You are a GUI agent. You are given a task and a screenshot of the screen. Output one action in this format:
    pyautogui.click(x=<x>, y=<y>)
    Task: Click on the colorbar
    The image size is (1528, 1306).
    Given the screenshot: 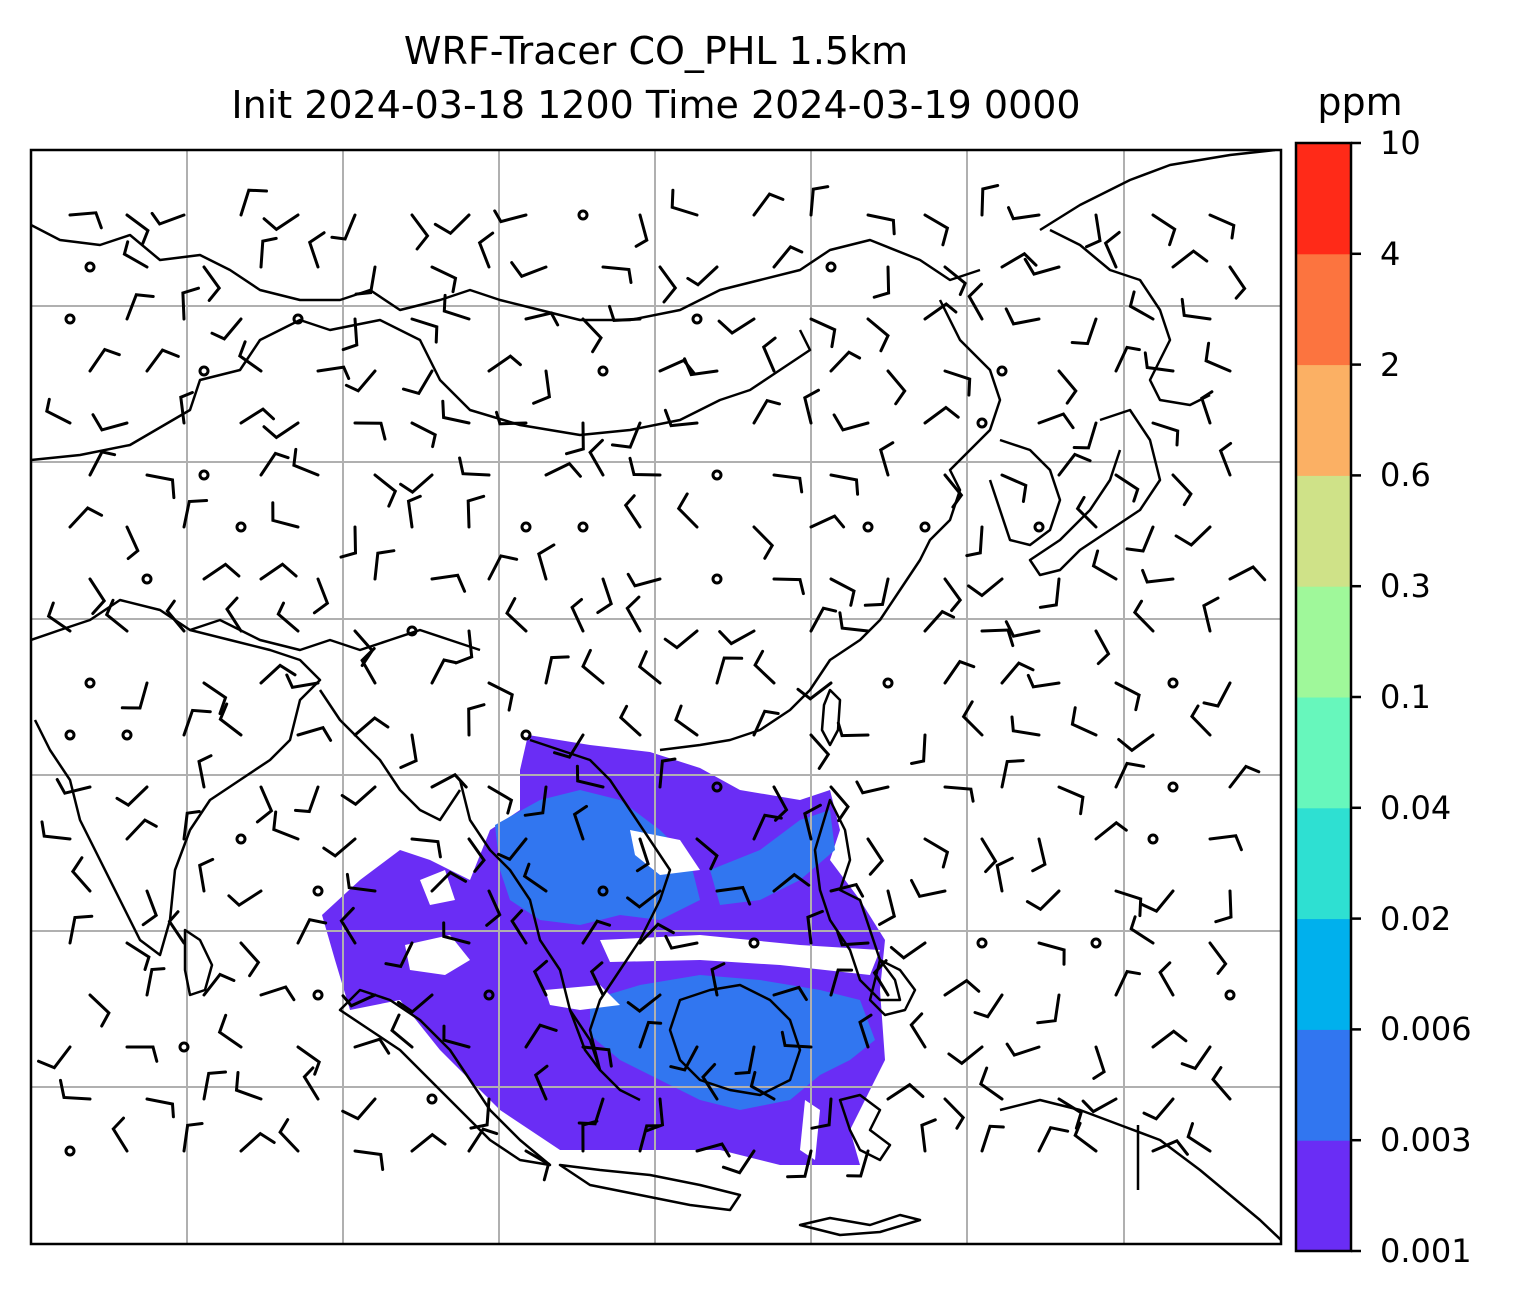 What is the action you would take?
    pyautogui.click(x=1327, y=697)
    